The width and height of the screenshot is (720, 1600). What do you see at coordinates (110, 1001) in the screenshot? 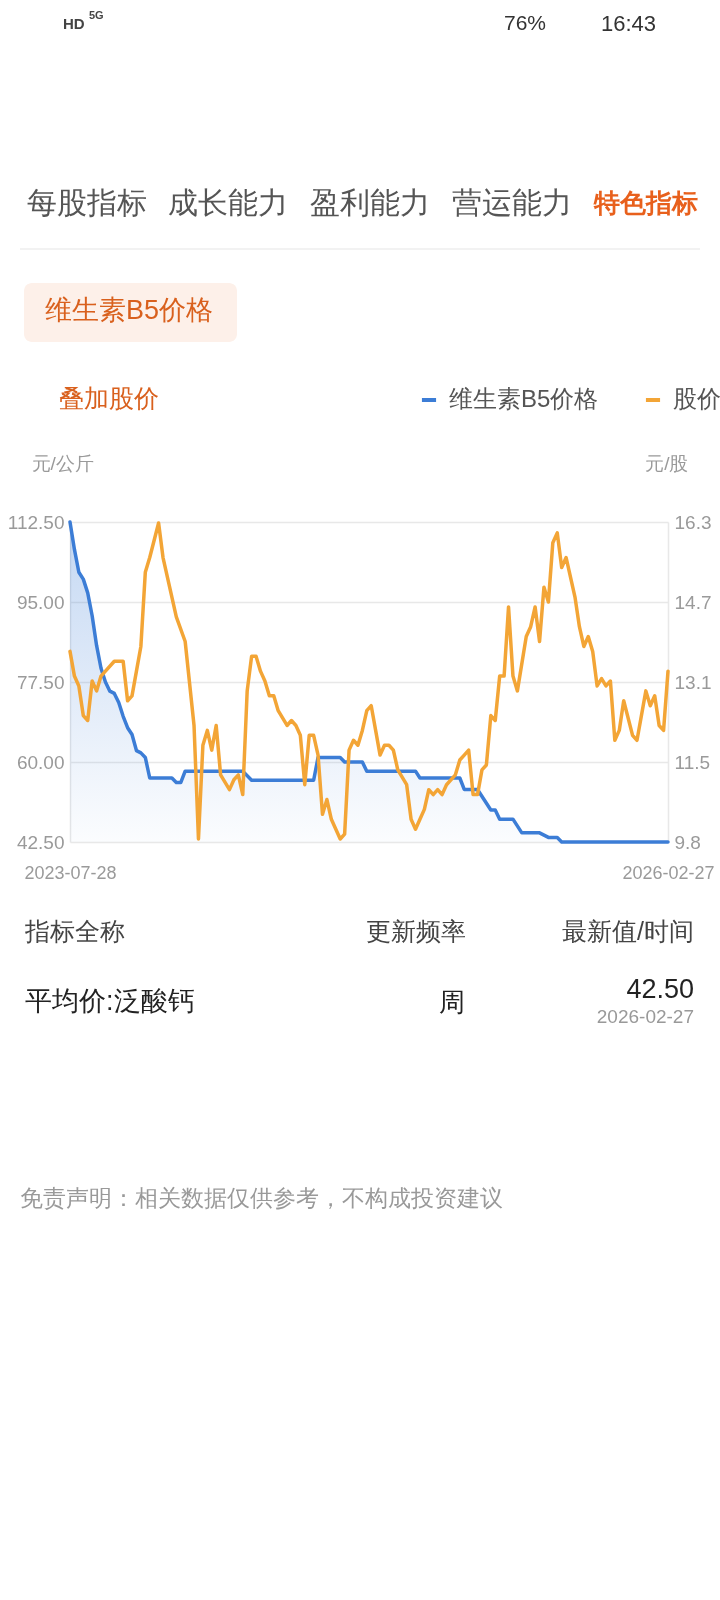
I see `text: 平均价:泛酸钙` at bounding box center [110, 1001].